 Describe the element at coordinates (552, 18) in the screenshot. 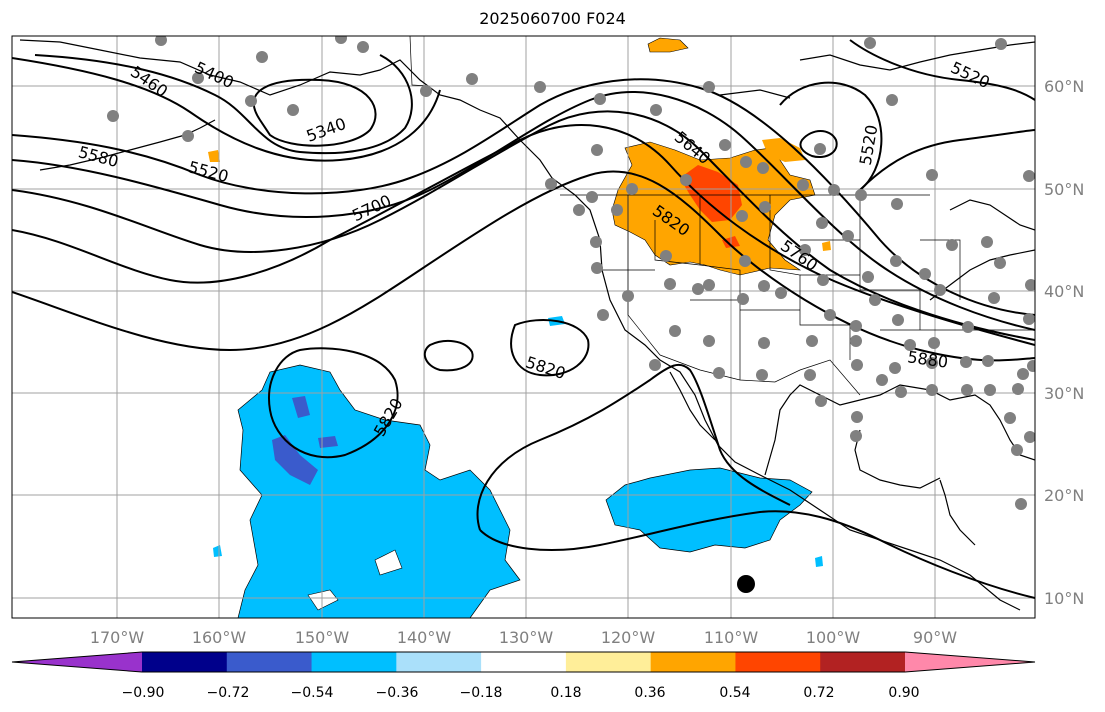

I see `chart-title: 2025060700 F024` at that location.